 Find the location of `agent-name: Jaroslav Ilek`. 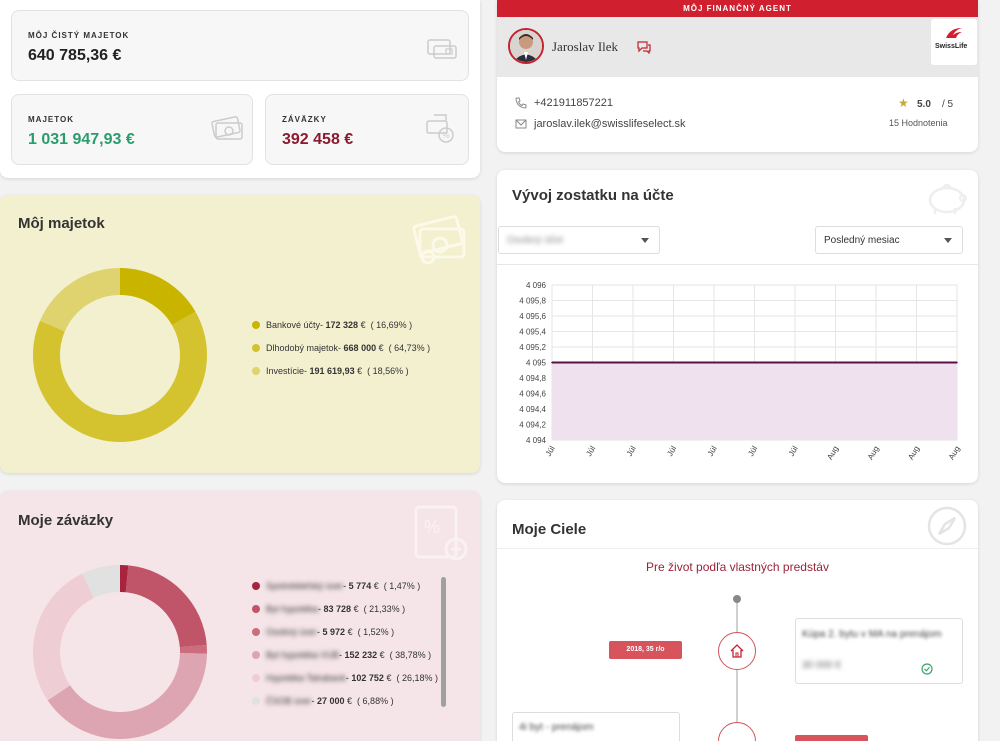

agent-name: Jaroslav Ilek is located at coordinates (585, 46).